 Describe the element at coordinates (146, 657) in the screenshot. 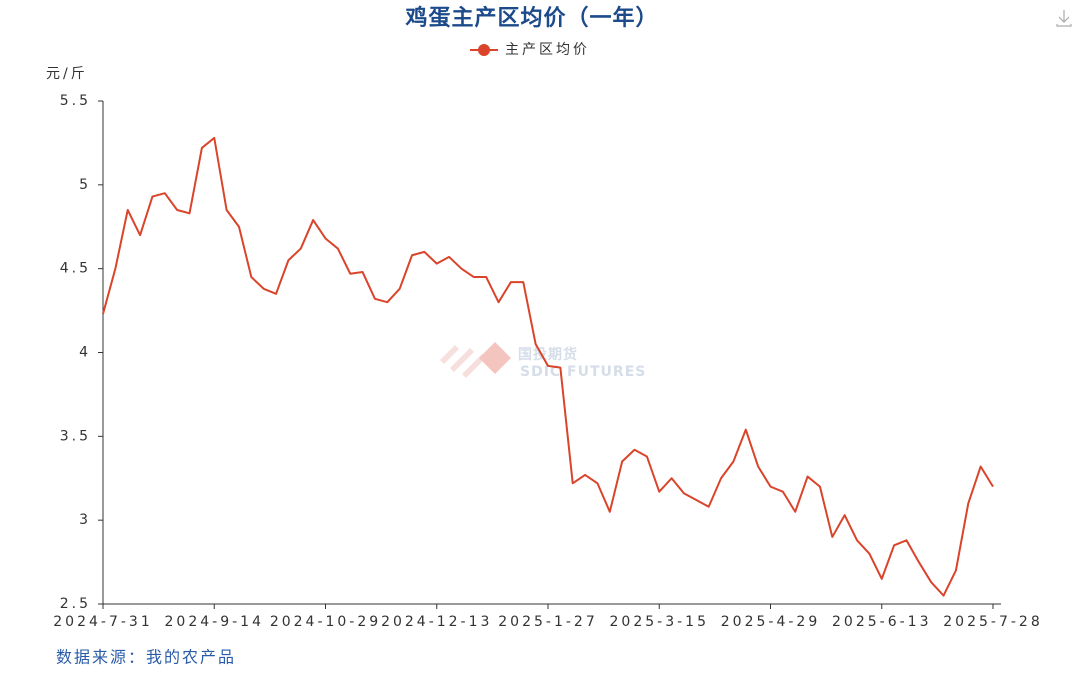

I see `source: 数据来源：我的农产品` at that location.